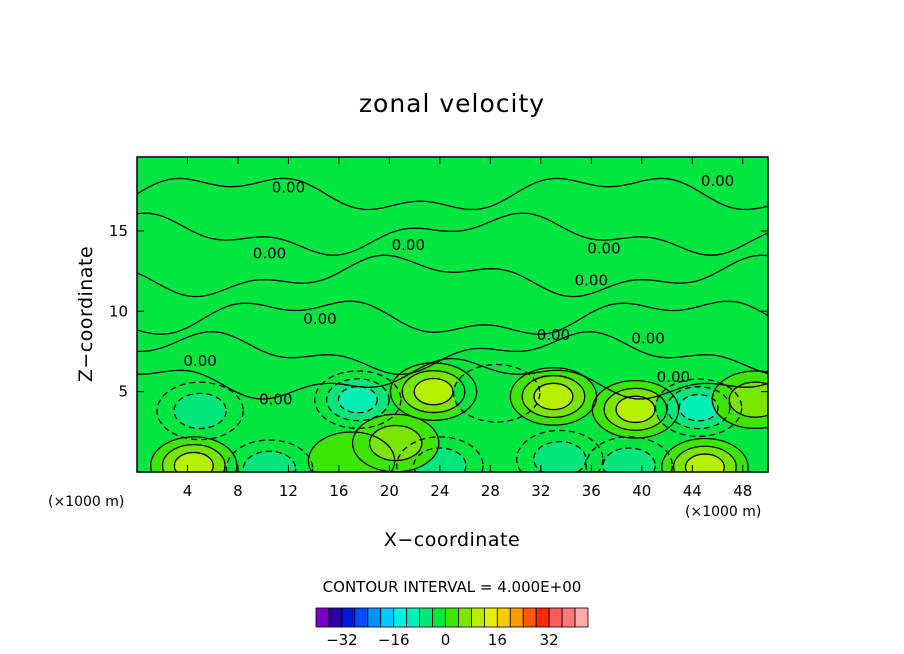 This screenshot has height=654, width=904. What do you see at coordinates (452, 617) in the screenshot?
I see `colorbar` at bounding box center [452, 617].